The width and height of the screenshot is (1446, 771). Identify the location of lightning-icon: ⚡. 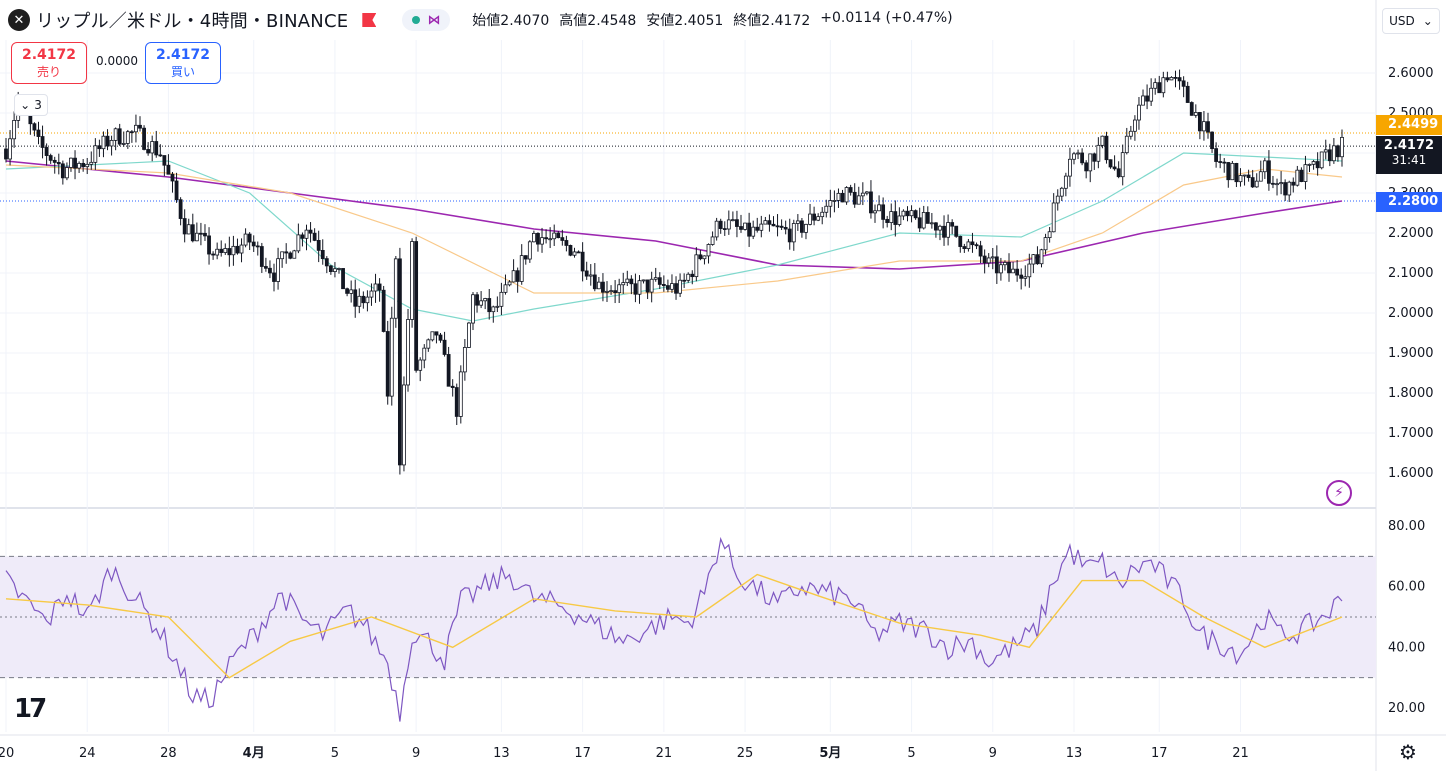
(1339, 493).